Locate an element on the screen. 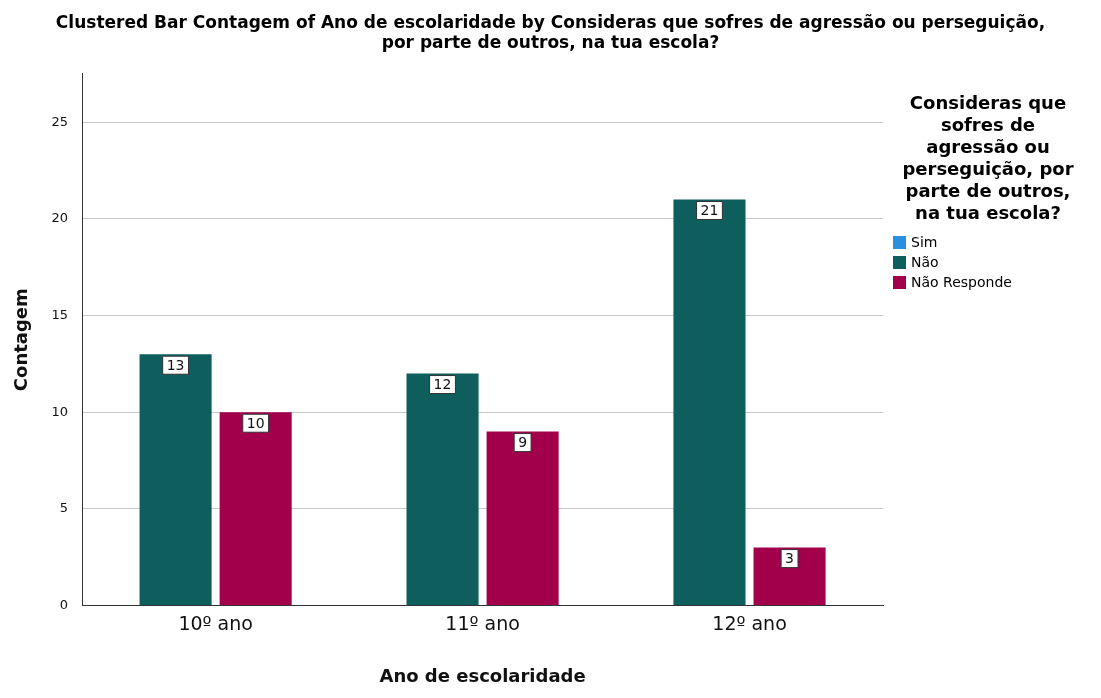 This screenshot has width=1101, height=698. x-tick-label: 11º ano is located at coordinates (482, 622).